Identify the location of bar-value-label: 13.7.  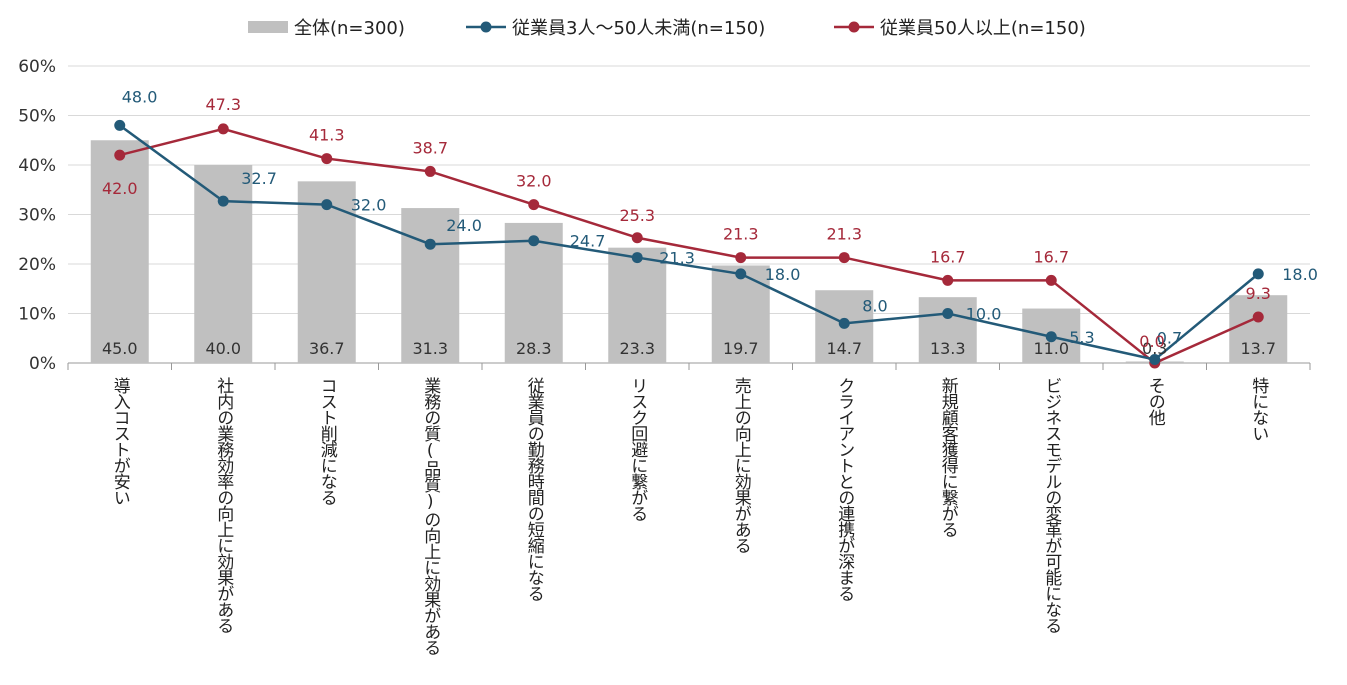
(1258, 348).